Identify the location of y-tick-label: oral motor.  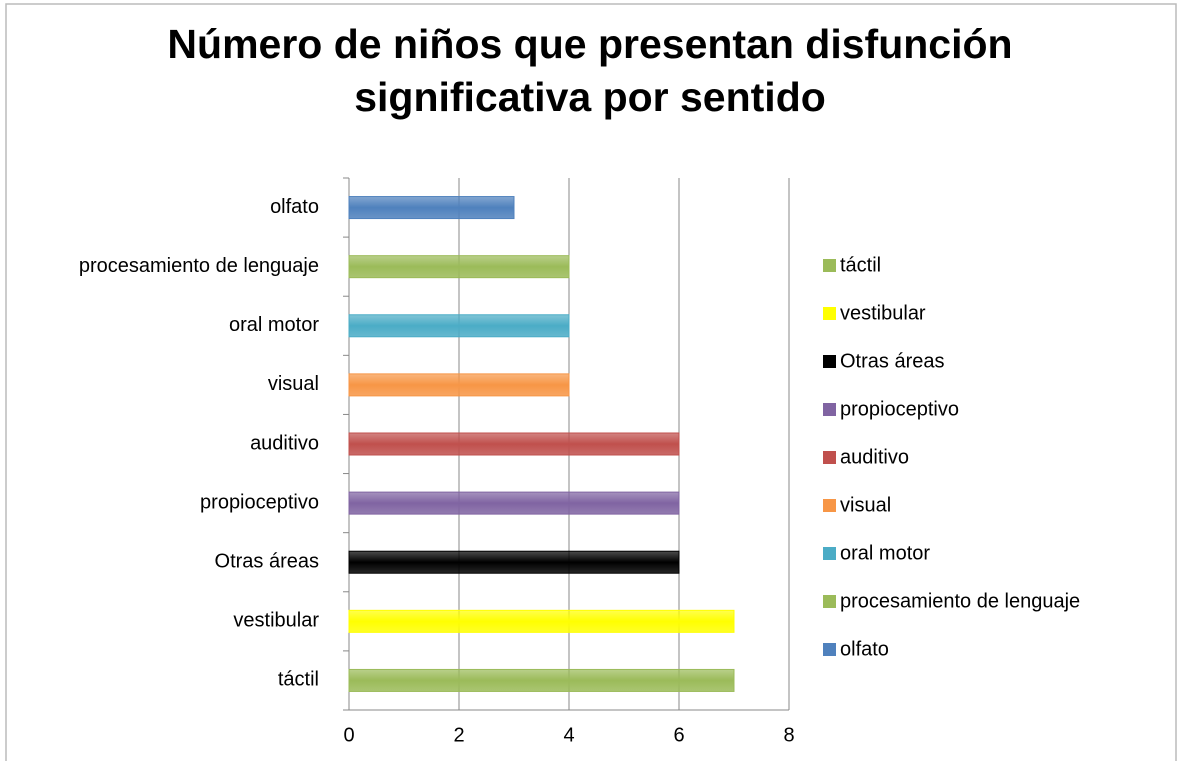
(274, 325).